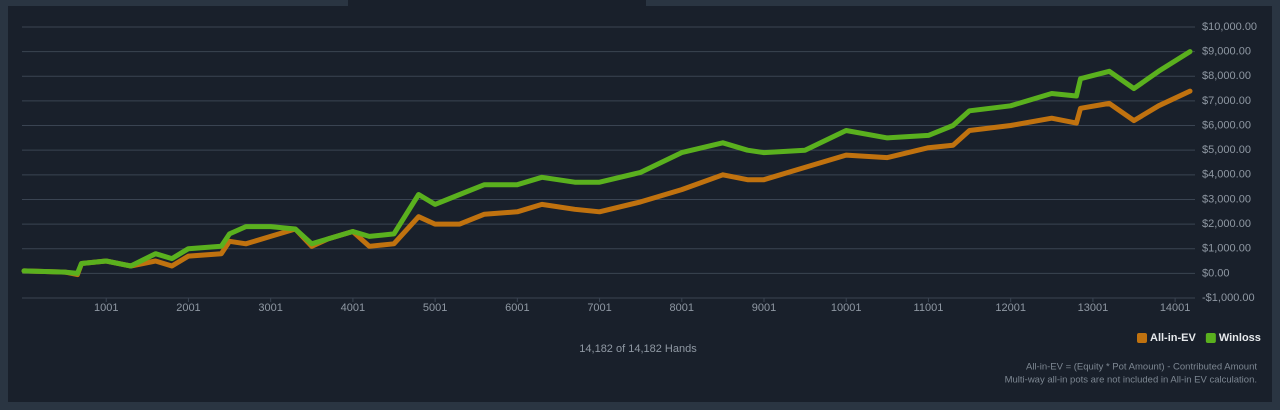 The width and height of the screenshot is (1280, 410). Describe the element at coordinates (1010, 308) in the screenshot. I see `x-tick-label: 12001` at that location.